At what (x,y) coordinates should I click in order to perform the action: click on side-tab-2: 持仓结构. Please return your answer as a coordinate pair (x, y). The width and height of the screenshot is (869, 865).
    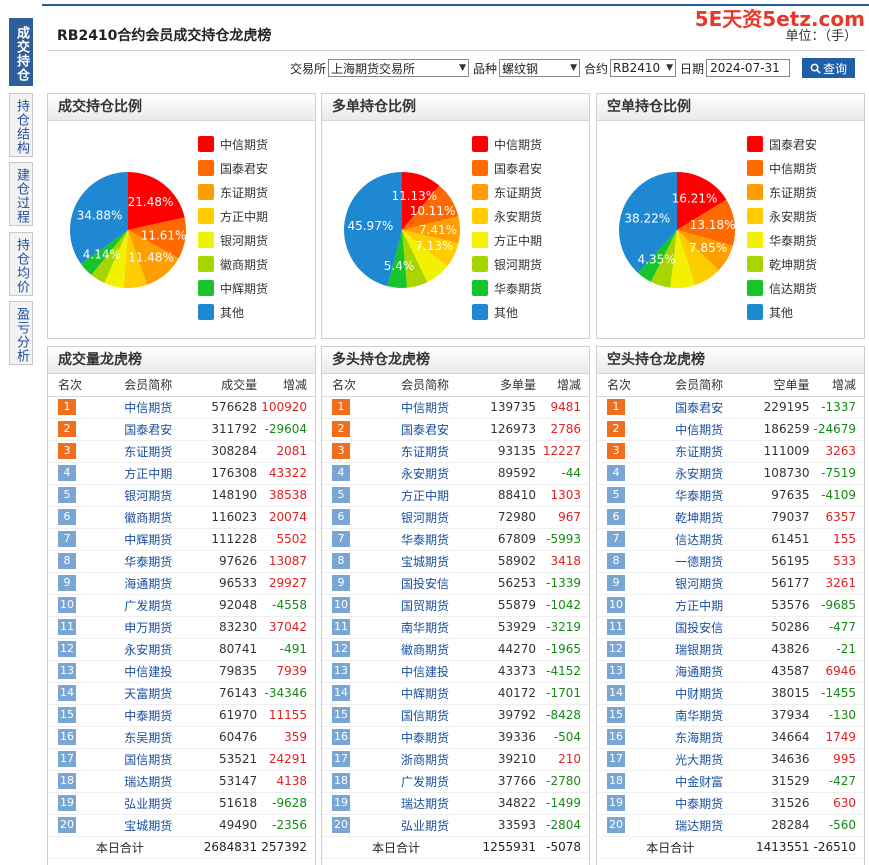
    Looking at the image, I should click on (21, 125).